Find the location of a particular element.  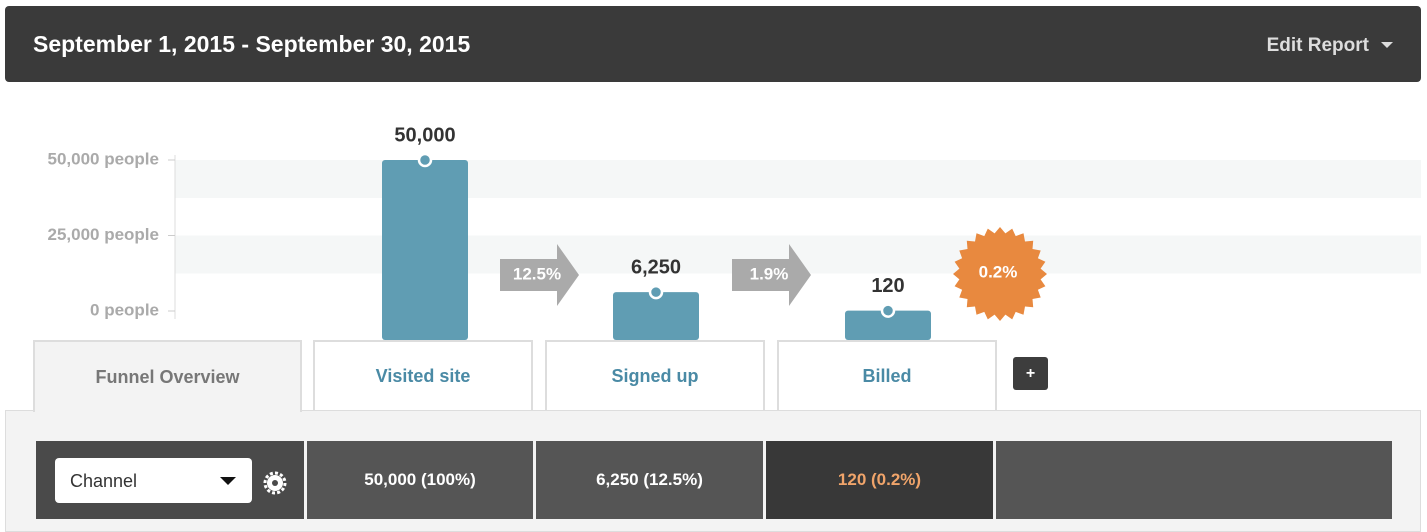

dropdown-label: Channel is located at coordinates (104, 481).